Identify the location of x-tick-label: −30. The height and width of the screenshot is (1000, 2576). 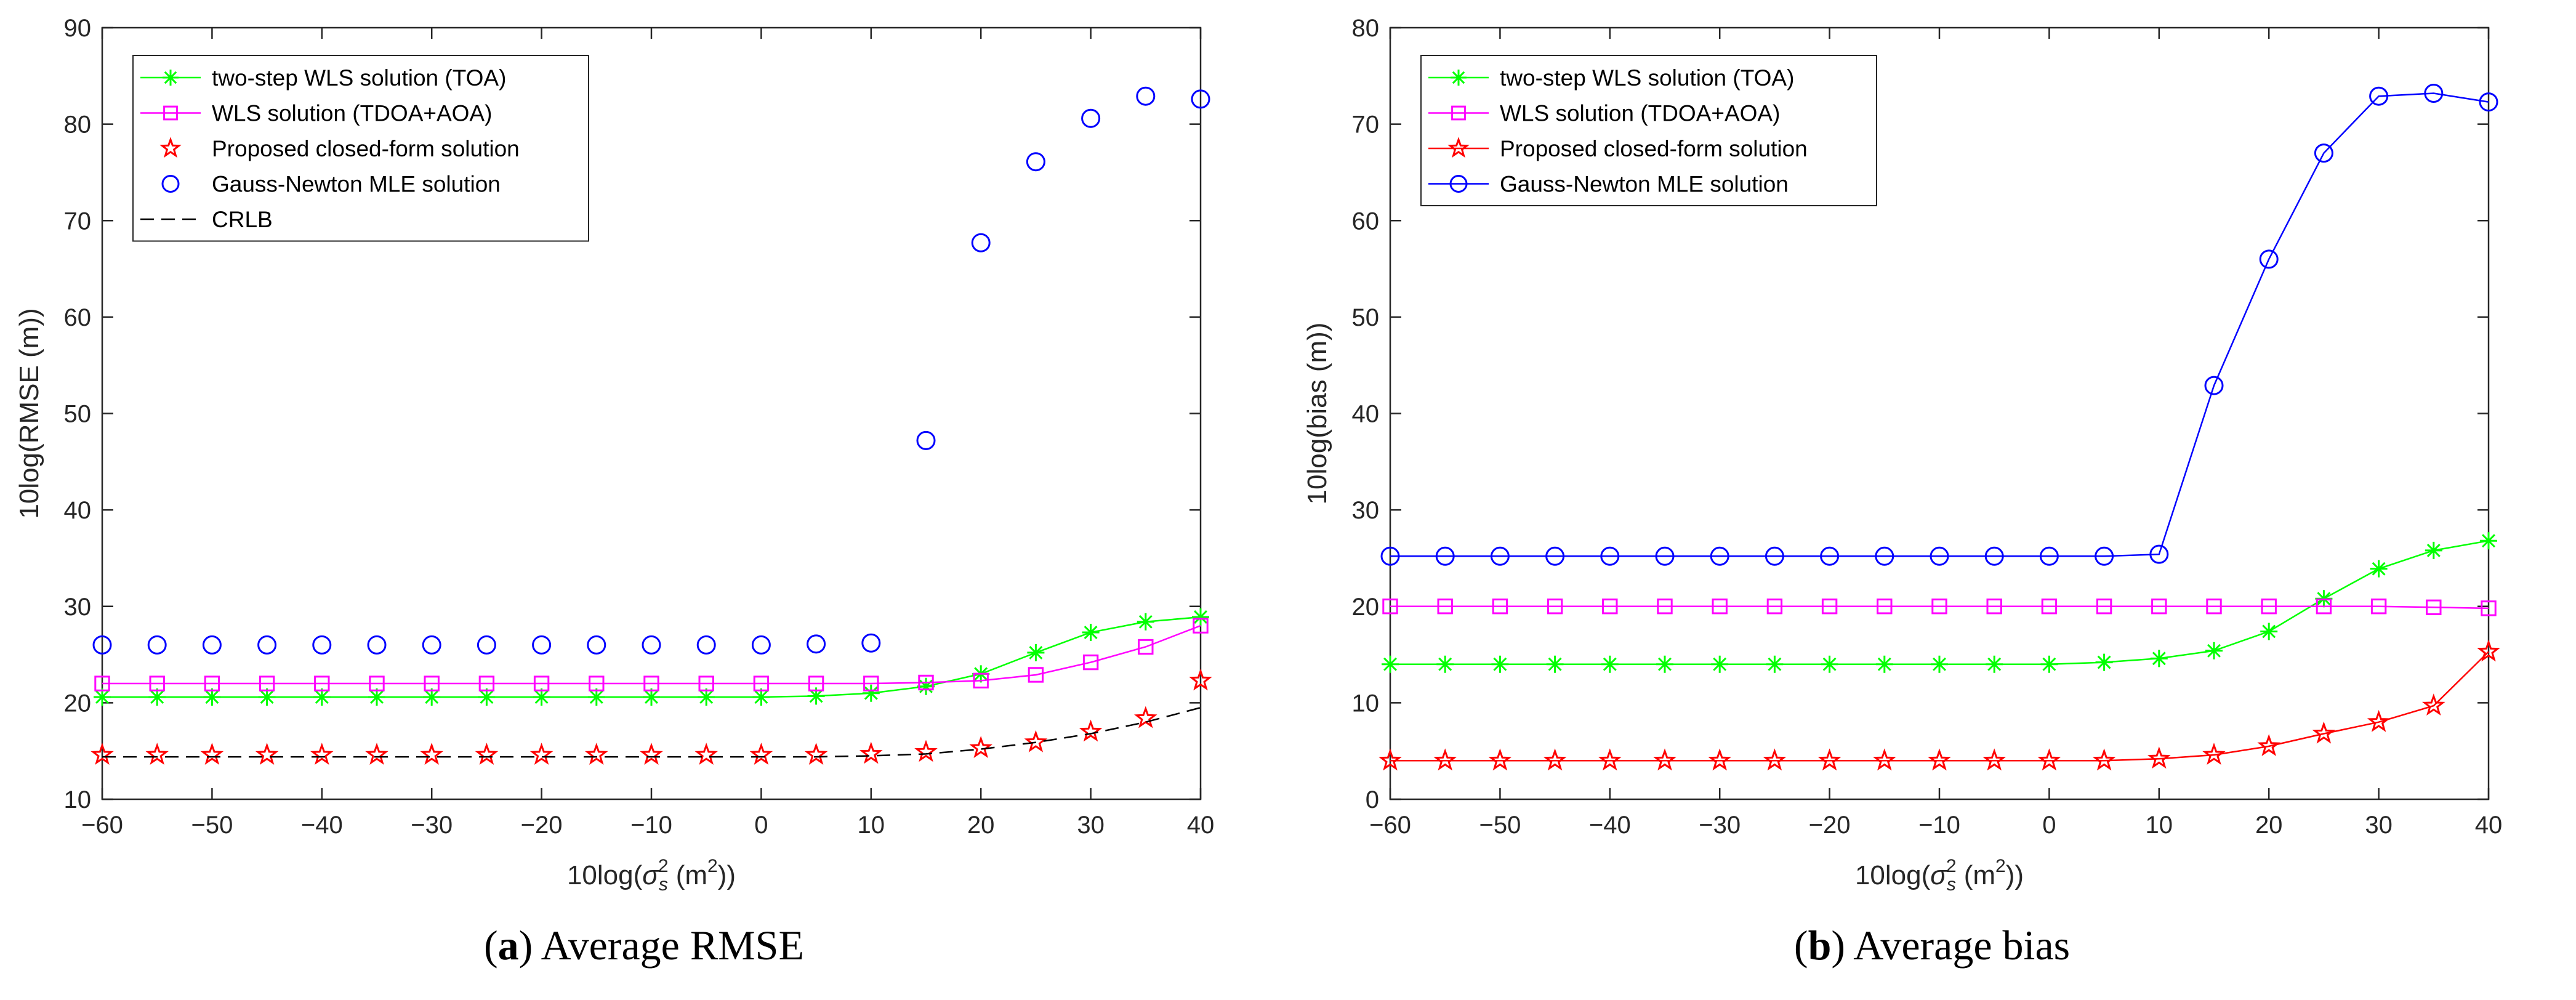
(432, 826).